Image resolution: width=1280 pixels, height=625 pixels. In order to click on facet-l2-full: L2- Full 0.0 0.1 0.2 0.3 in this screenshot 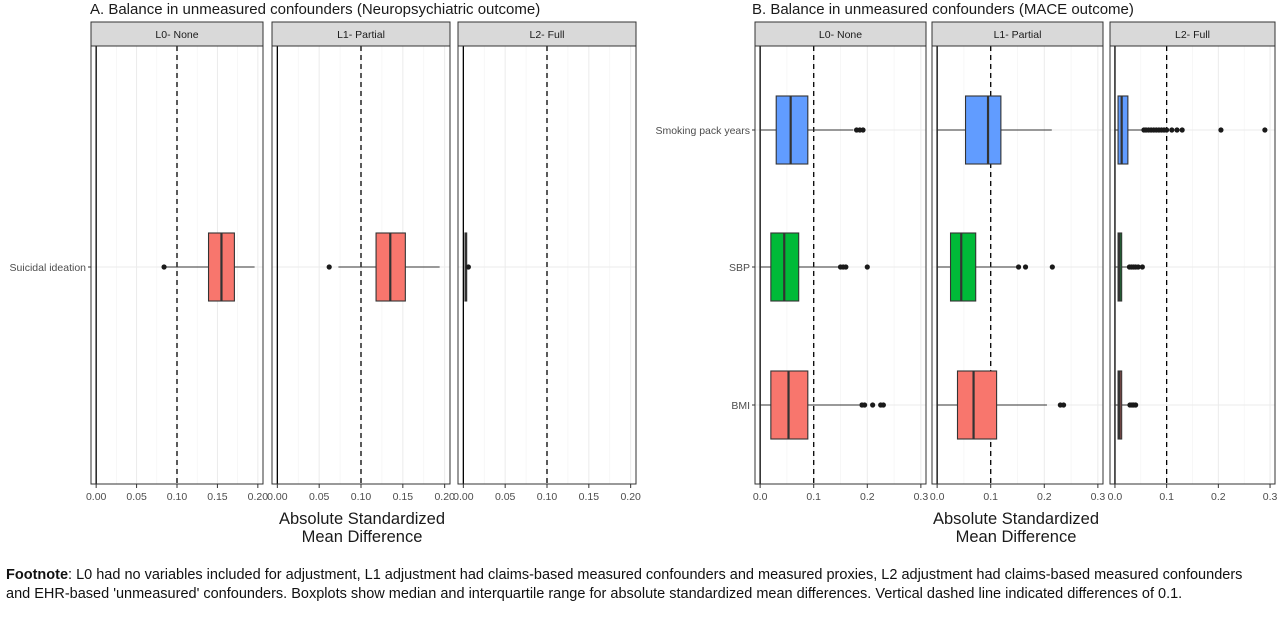, I will do `click(1193, 262)`.